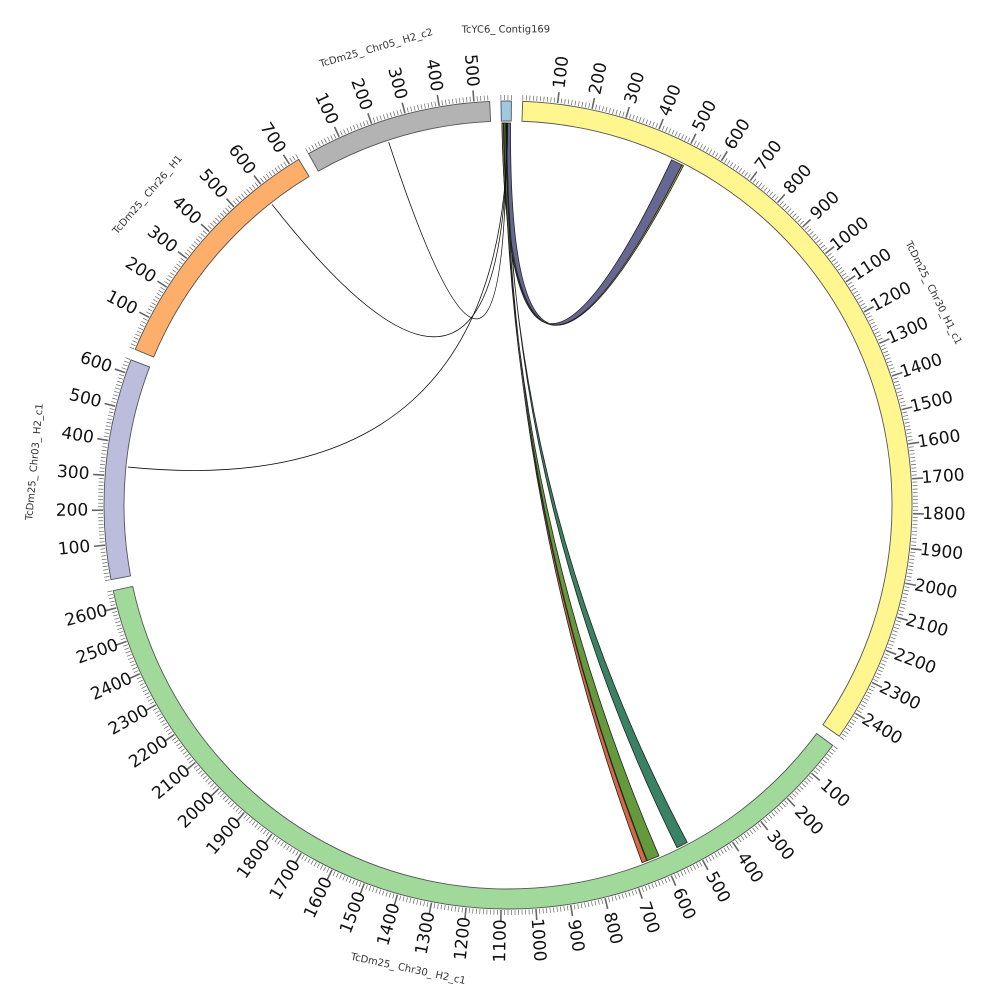 The width and height of the screenshot is (1000, 1000). What do you see at coordinates (77, 435) in the screenshot?
I see `tick-label: 400` at bounding box center [77, 435].